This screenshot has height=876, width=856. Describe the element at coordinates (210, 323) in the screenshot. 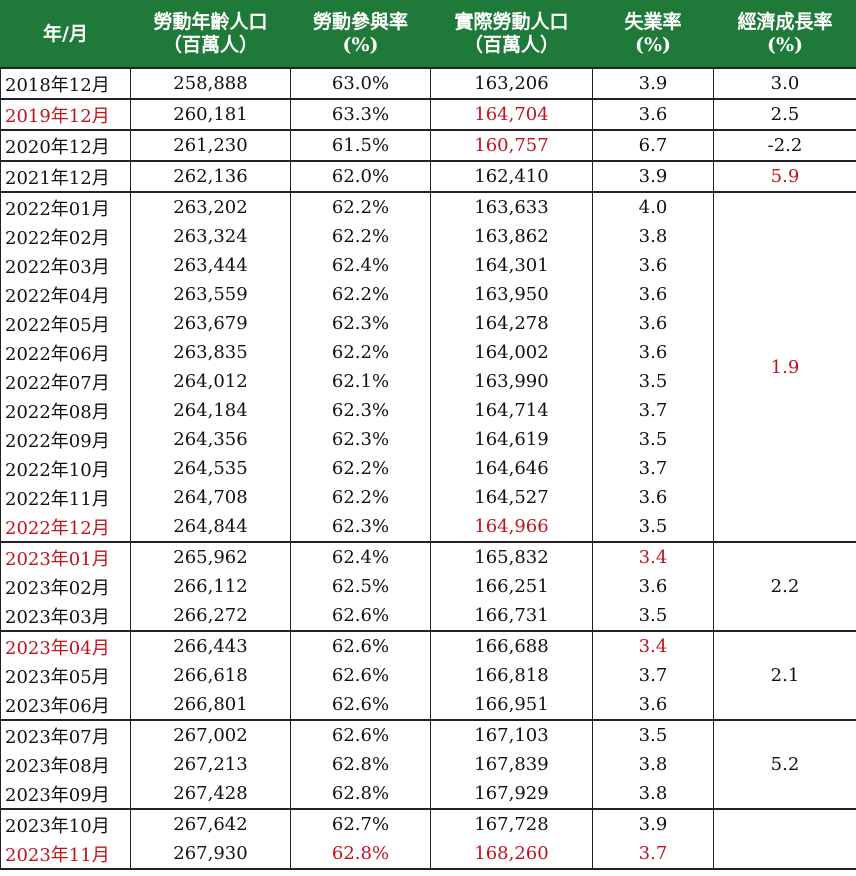

I see `labor-age-population-cell: 263,679` at that location.